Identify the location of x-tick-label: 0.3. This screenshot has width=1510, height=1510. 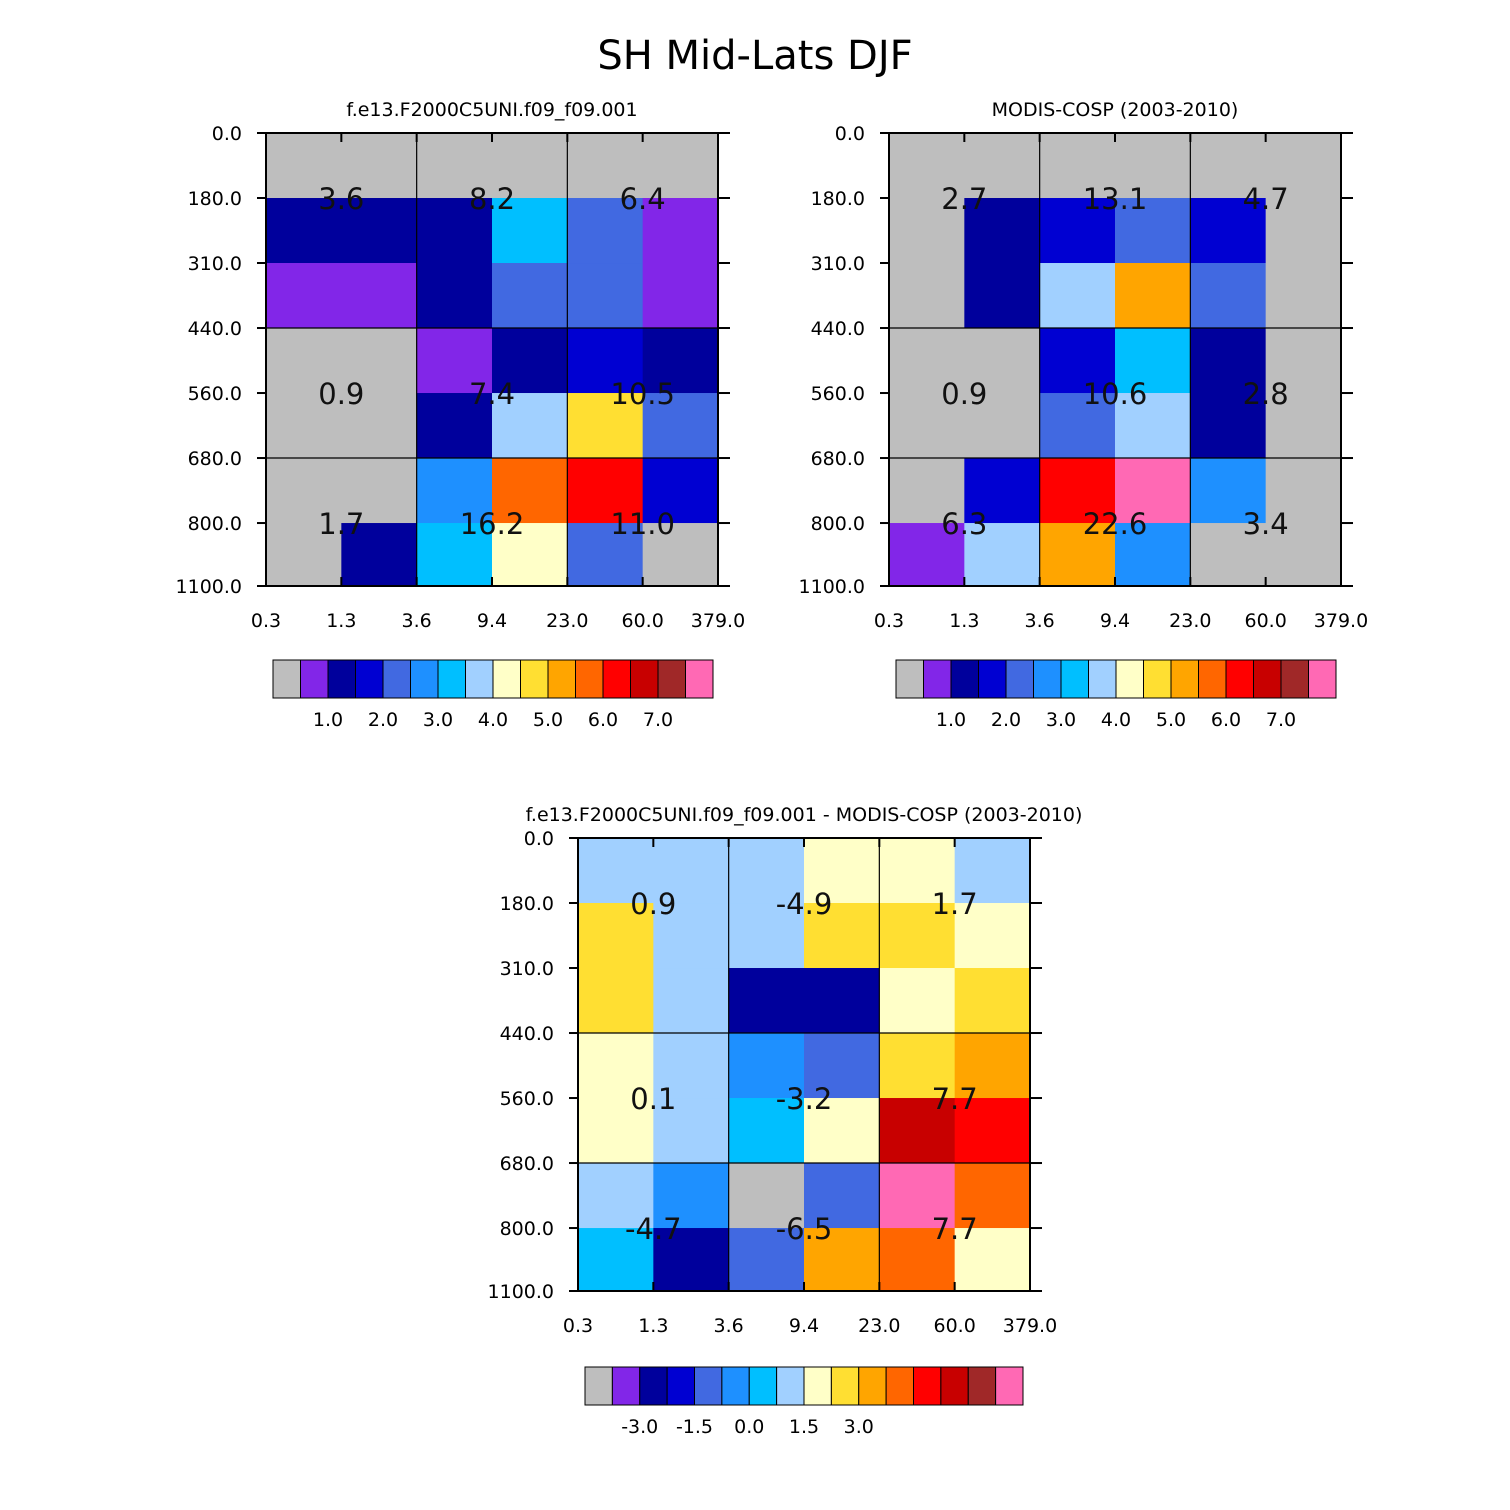
(578, 1326).